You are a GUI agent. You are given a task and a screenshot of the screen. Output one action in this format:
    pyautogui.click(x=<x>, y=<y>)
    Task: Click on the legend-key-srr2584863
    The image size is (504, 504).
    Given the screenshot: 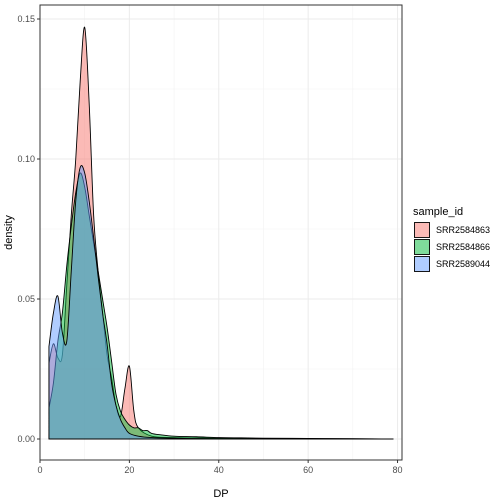 What is the action you would take?
    pyautogui.click(x=422, y=230)
    